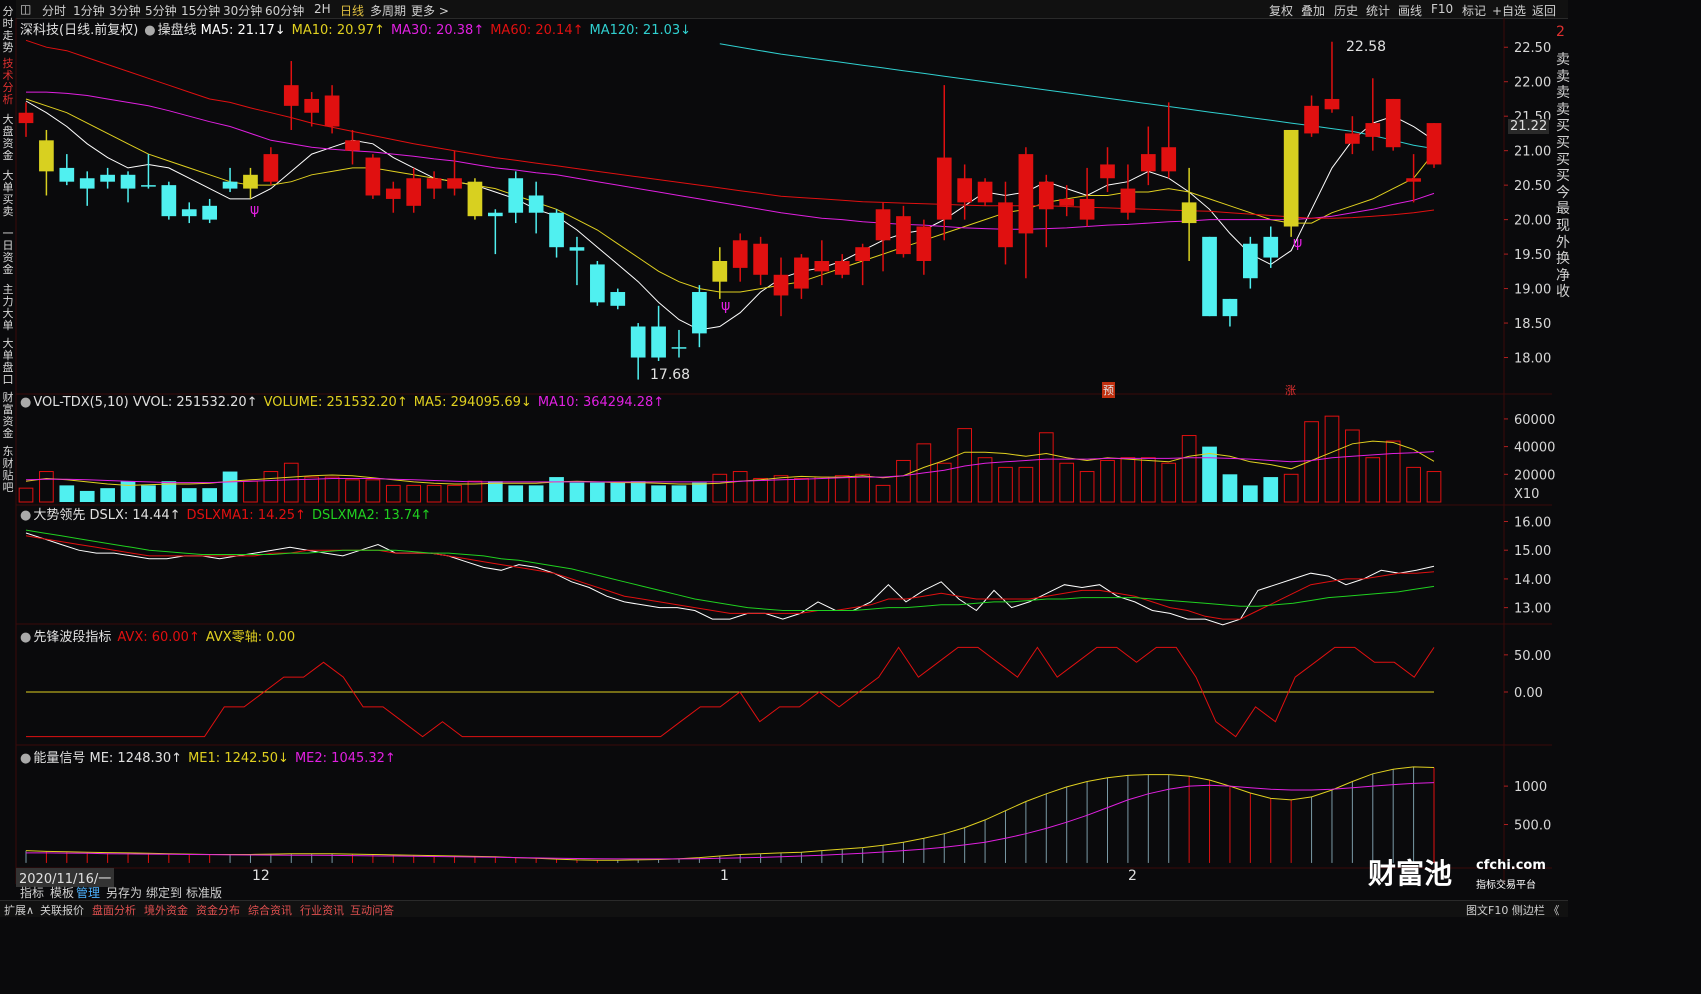 This screenshot has width=1701, height=994. What do you see at coordinates (730, 463) in the screenshot?
I see `vol-ma5-line` at bounding box center [730, 463].